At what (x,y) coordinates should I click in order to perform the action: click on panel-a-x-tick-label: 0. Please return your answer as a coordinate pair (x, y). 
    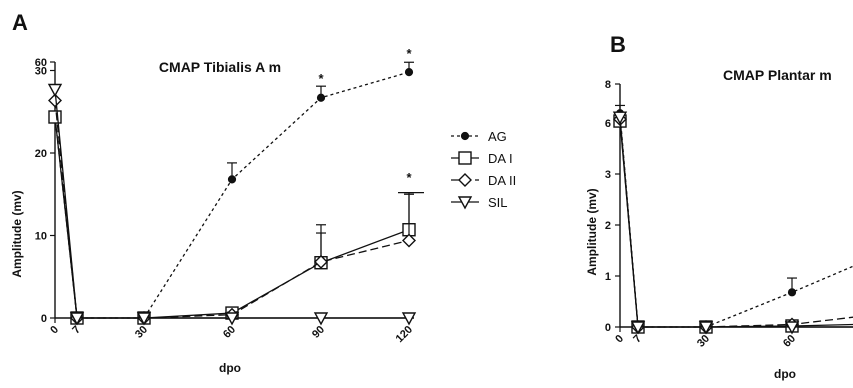
    Looking at the image, I should click on (54, 330).